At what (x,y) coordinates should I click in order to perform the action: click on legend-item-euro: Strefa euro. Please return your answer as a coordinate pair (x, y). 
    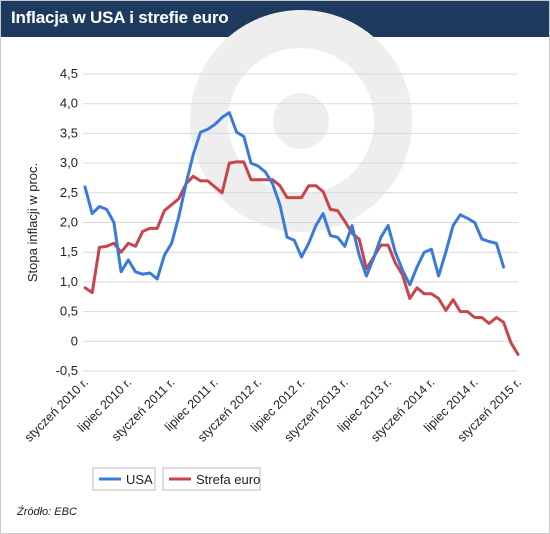
    Looking at the image, I should click on (211, 479).